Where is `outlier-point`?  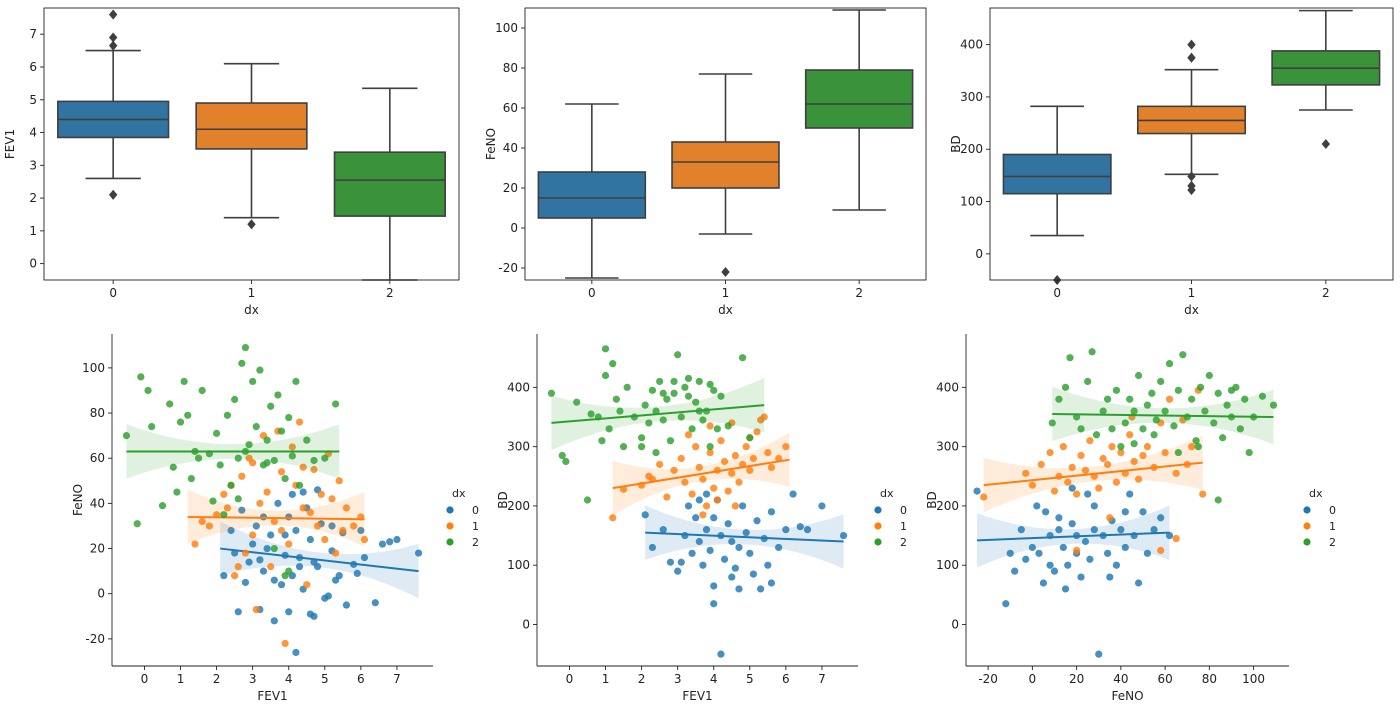 outlier-point is located at coordinates (1191, 57).